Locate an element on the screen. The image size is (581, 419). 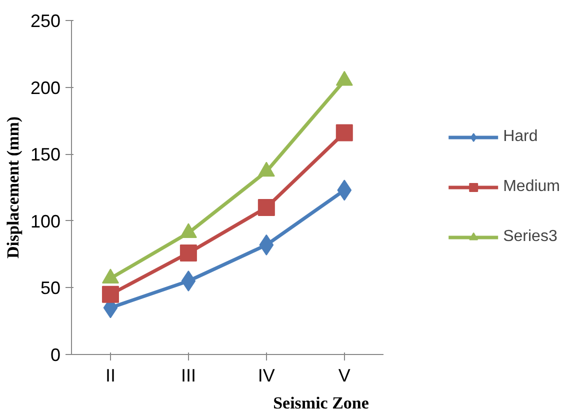
y-tick-label: 150 is located at coordinates (45, 154).